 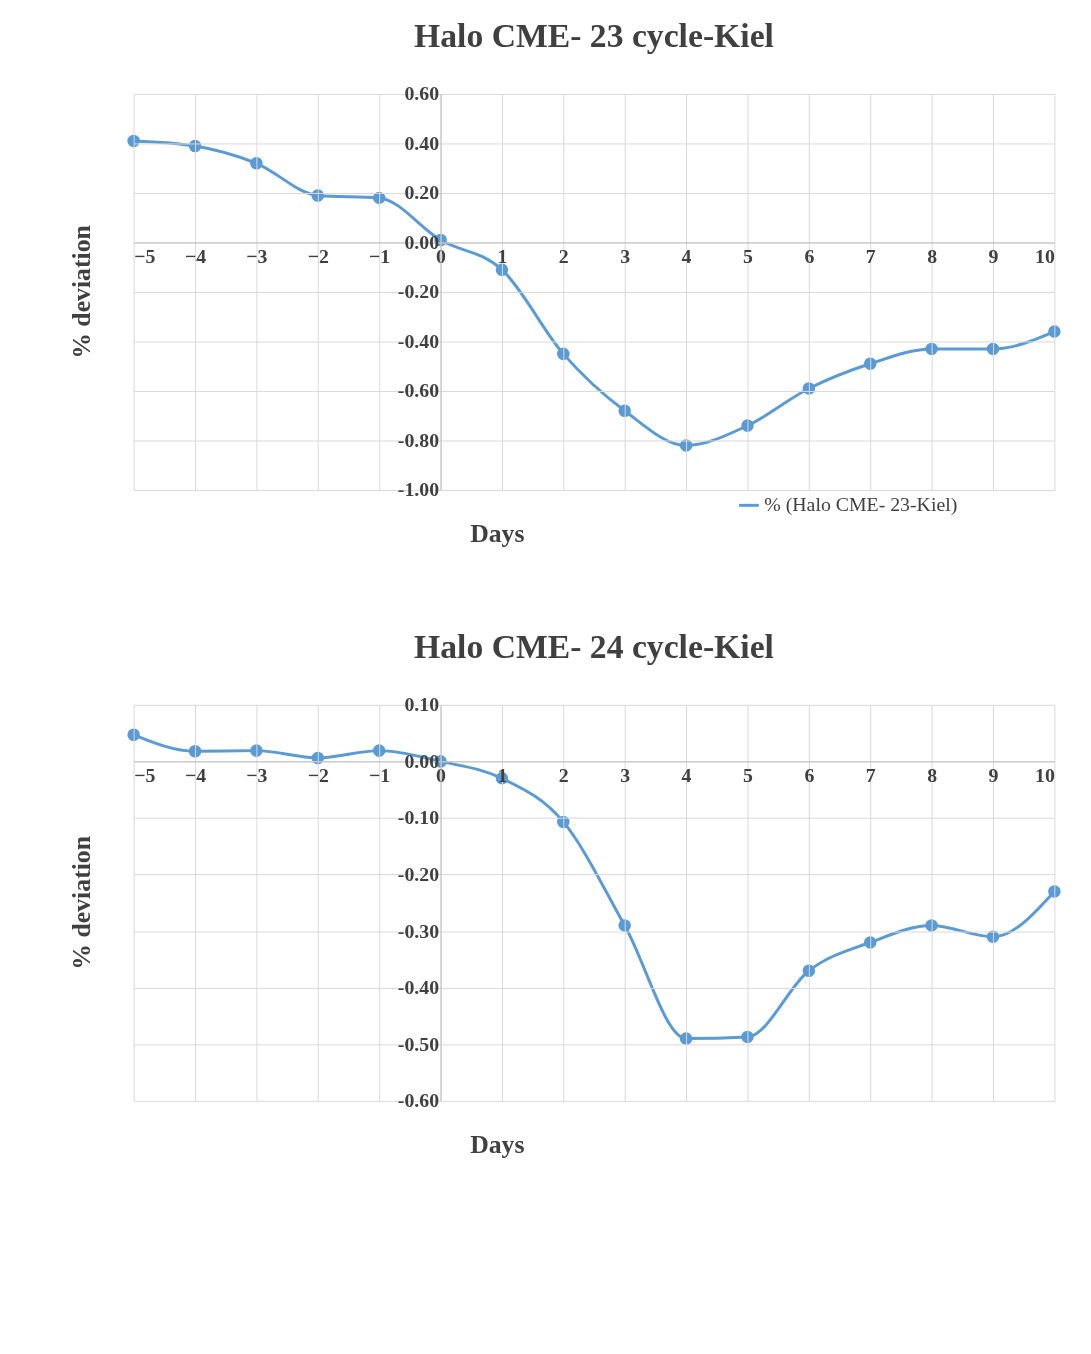 What do you see at coordinates (502, 255) in the screenshot?
I see `x-tick-label: 1` at bounding box center [502, 255].